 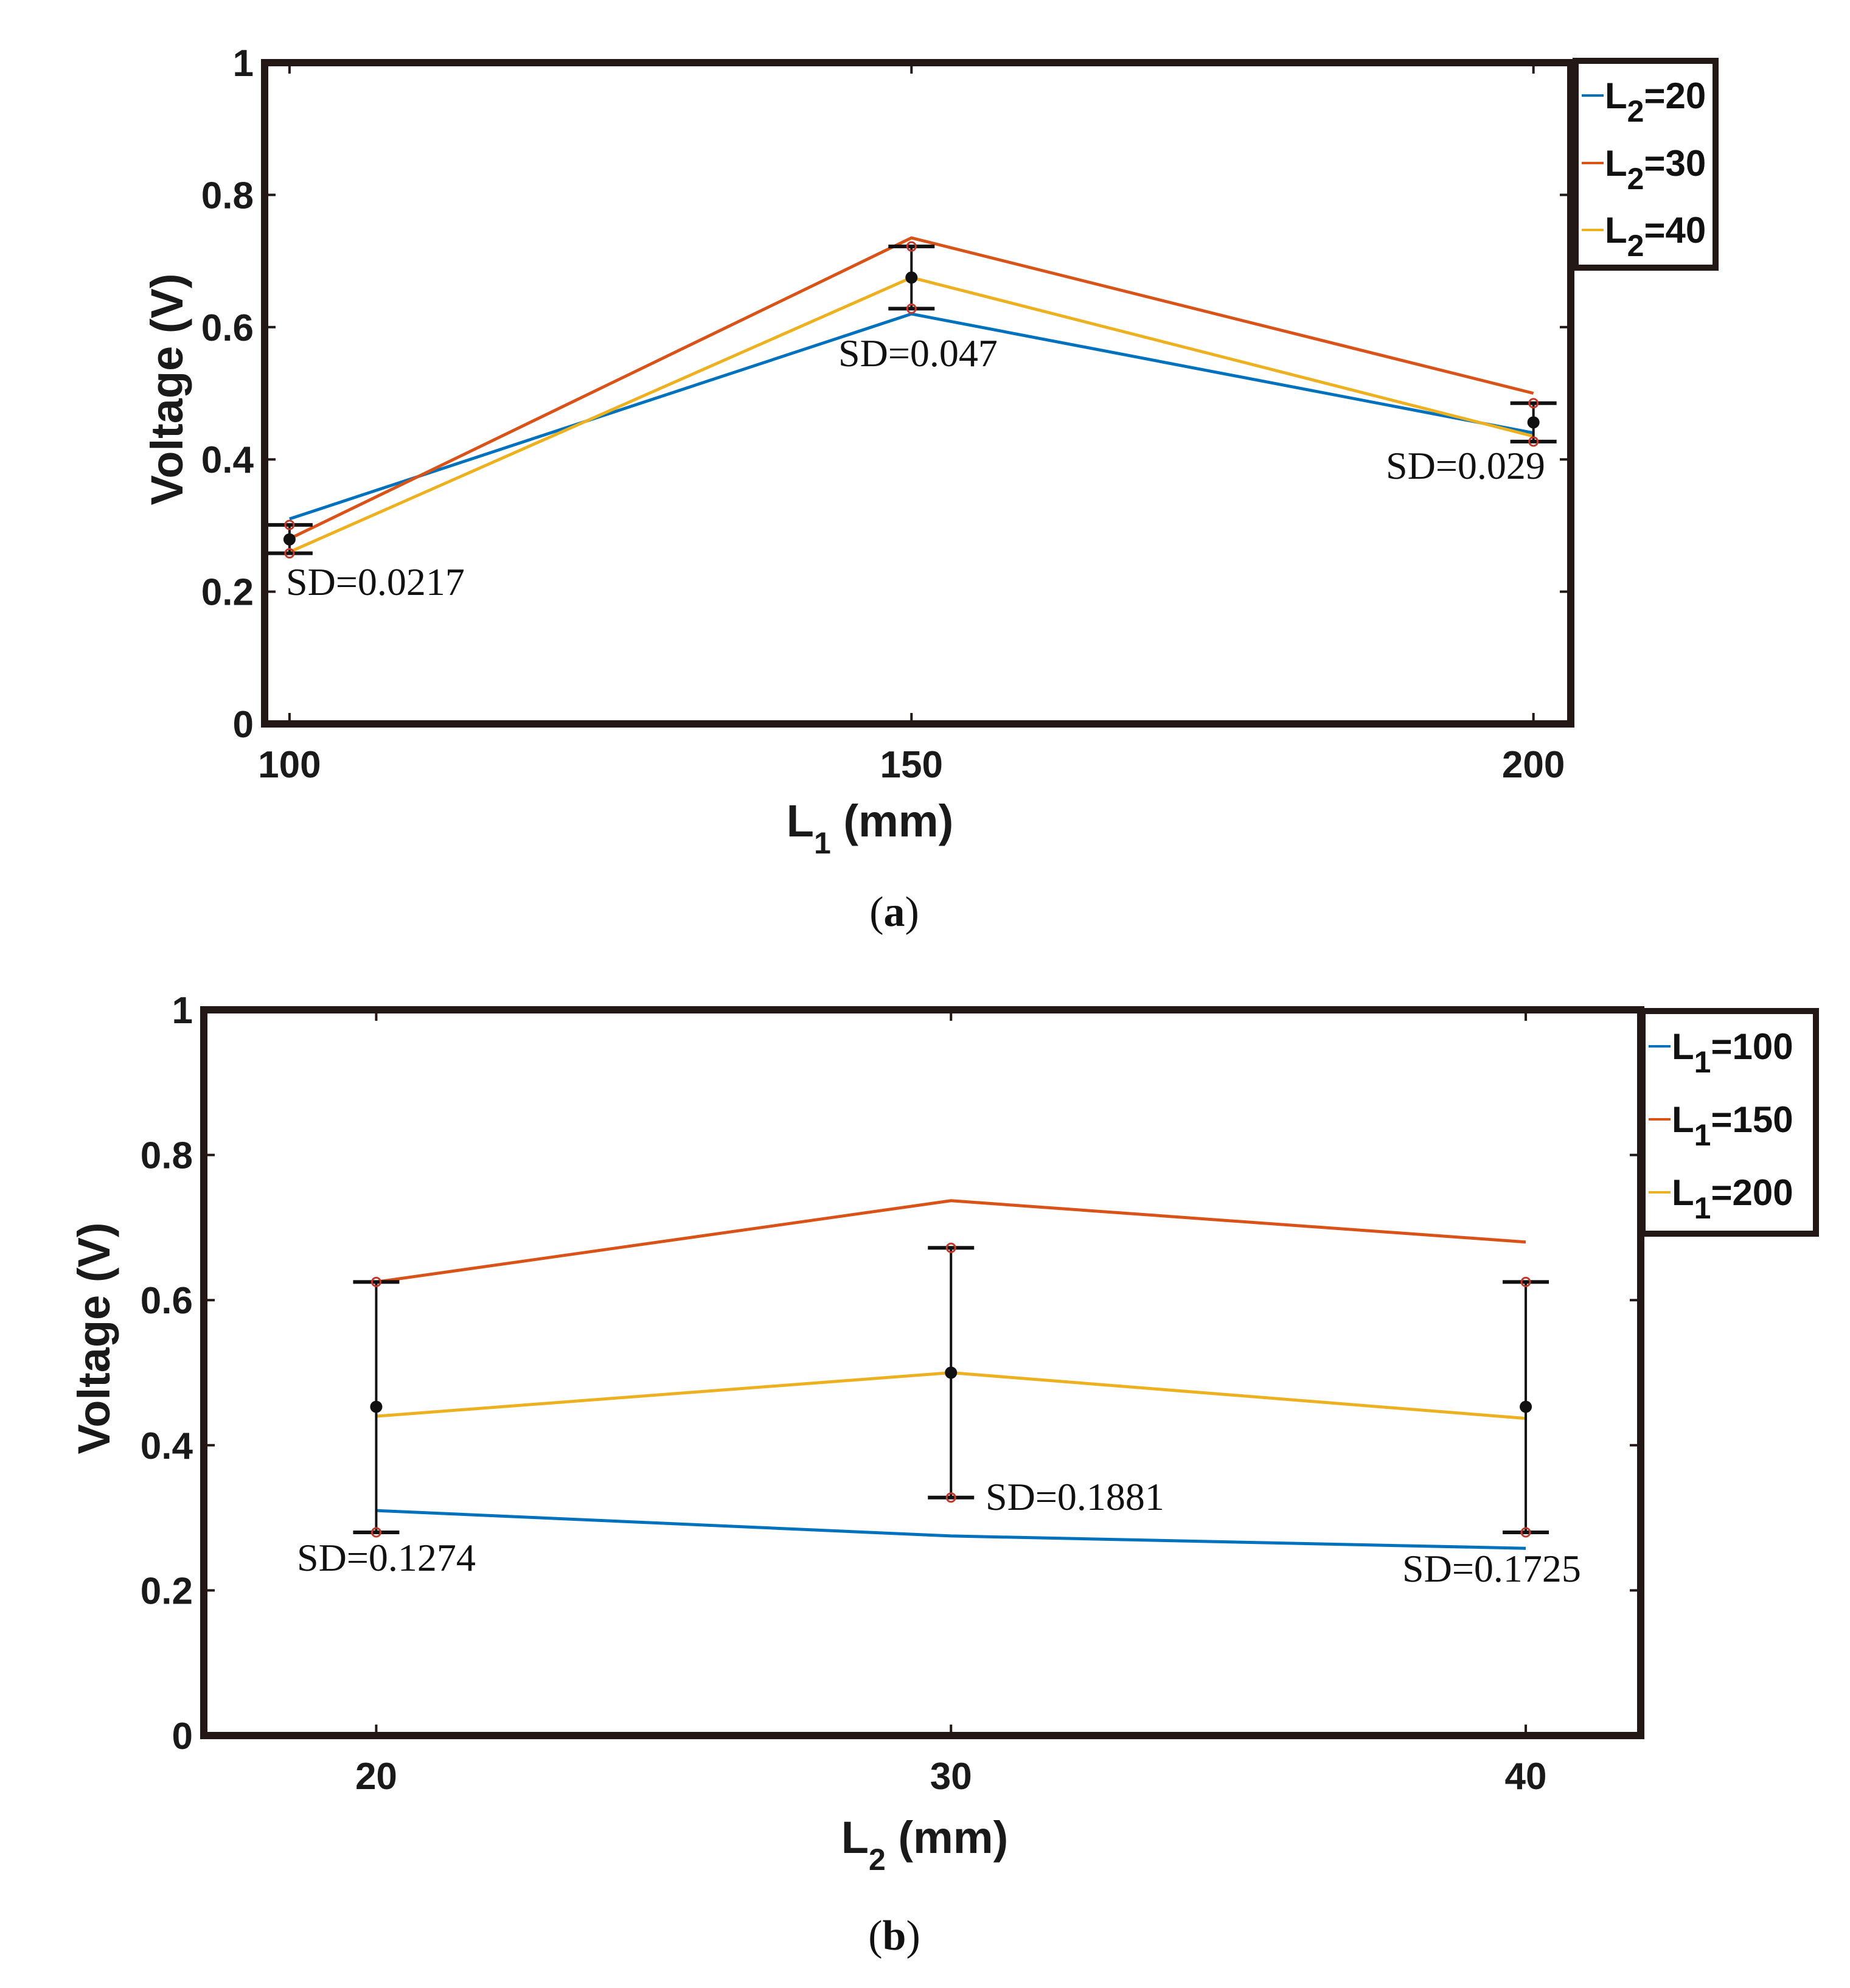 What do you see at coordinates (183, 1011) in the screenshot?
I see `chart-b-ytick-label: 1` at bounding box center [183, 1011].